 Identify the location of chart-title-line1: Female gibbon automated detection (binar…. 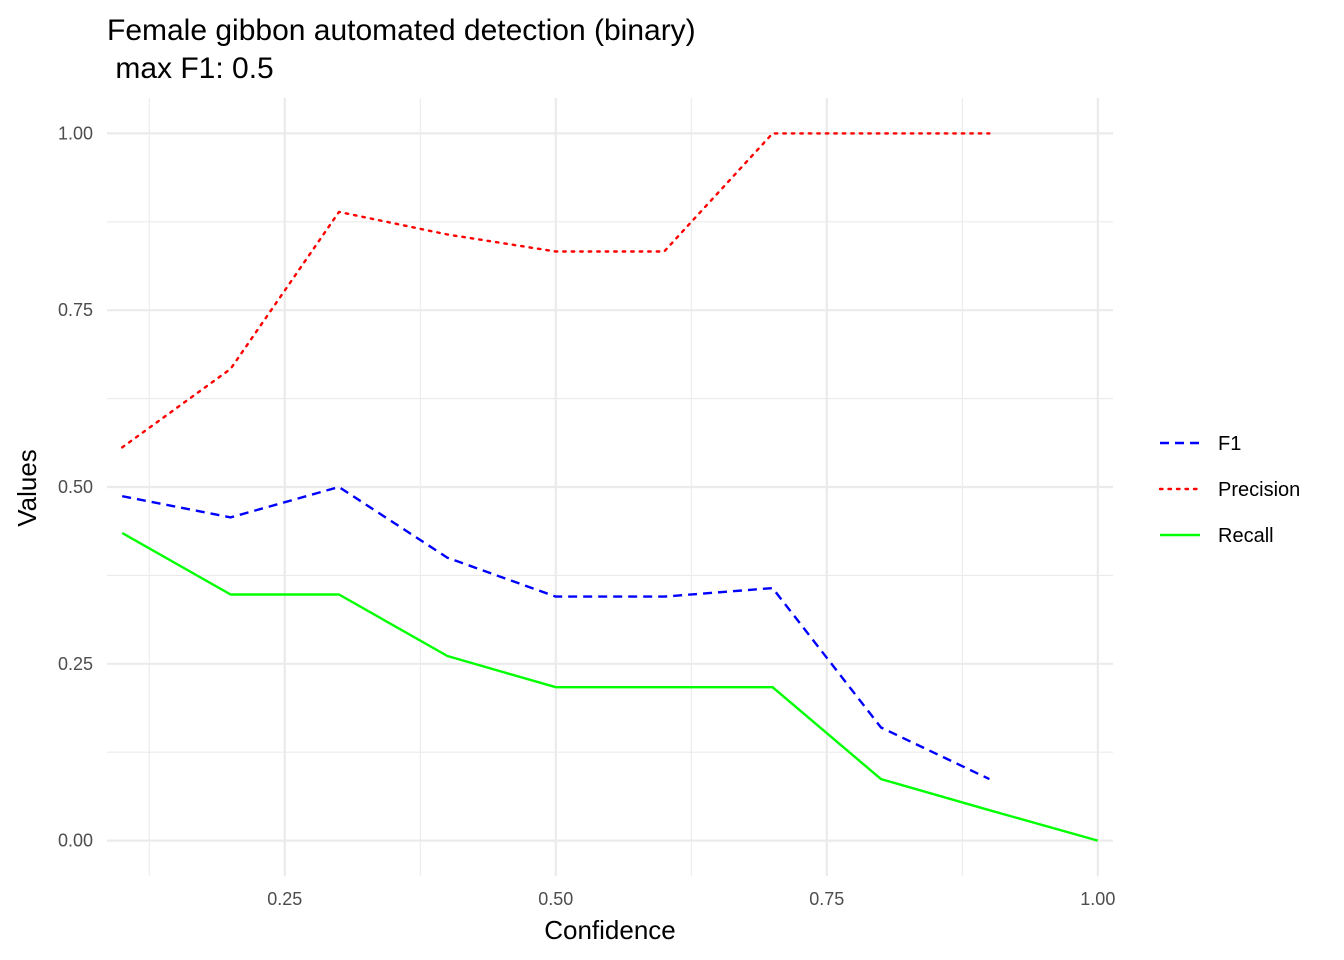
(401, 30).